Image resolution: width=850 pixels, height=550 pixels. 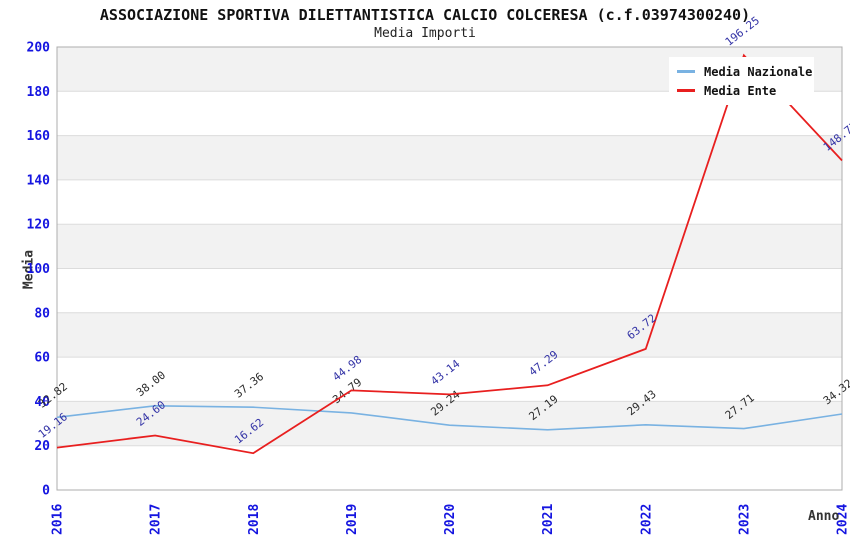 I want to click on data-point-label: 37.36, so click(x=249, y=385).